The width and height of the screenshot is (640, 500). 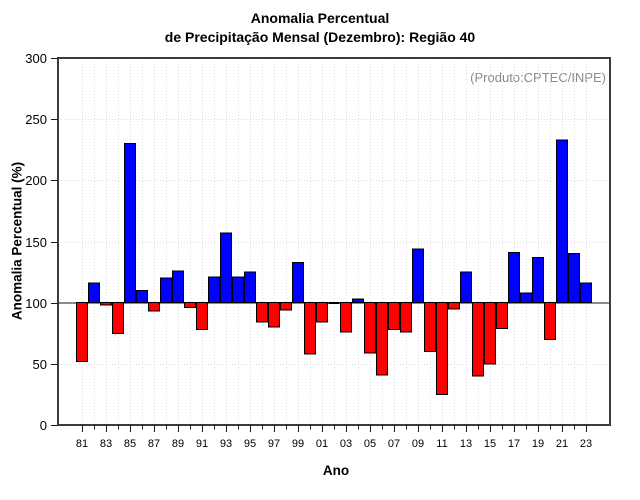 What do you see at coordinates (43, 425) in the screenshot?
I see `y-tick-label: 0` at bounding box center [43, 425].